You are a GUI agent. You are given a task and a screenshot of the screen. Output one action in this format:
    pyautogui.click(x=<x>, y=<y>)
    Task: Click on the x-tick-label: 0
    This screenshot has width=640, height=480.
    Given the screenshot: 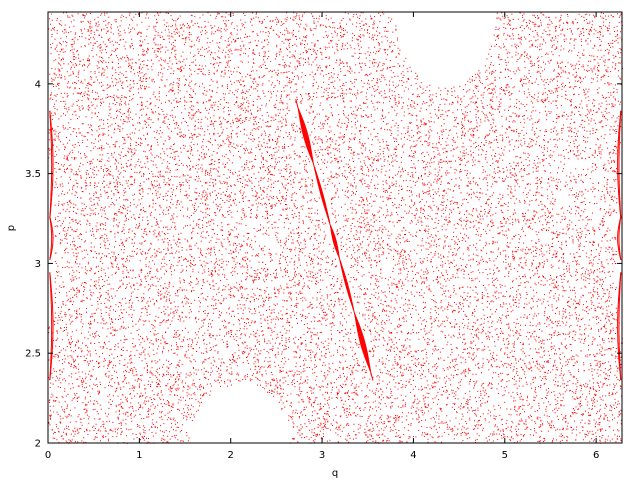 What is the action you would take?
    pyautogui.click(x=48, y=455)
    